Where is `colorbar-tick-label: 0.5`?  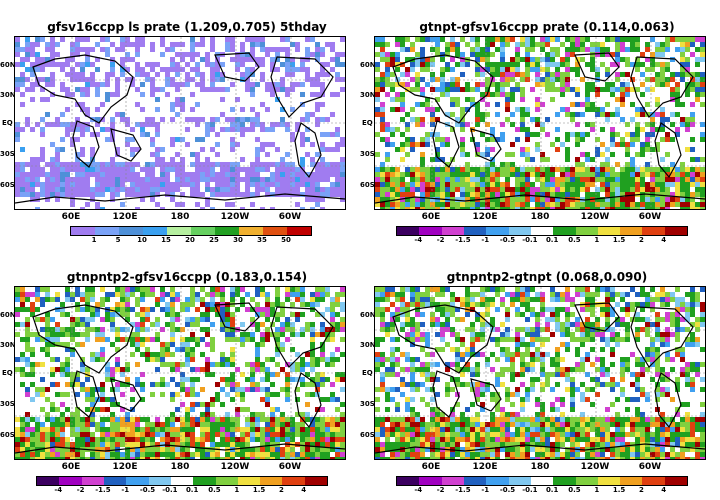 colorbar-tick-label: 0.5 is located at coordinates (574, 490).